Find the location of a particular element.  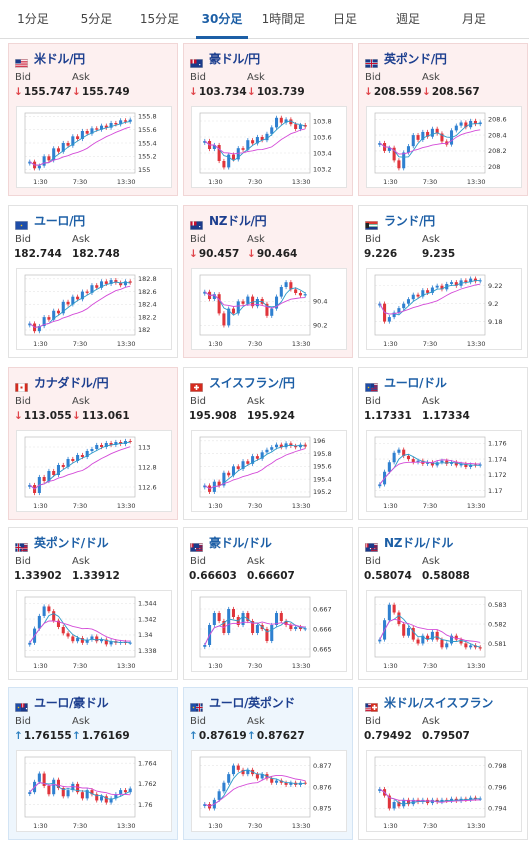

y-tick-label: 9.2 is located at coordinates (493, 304).